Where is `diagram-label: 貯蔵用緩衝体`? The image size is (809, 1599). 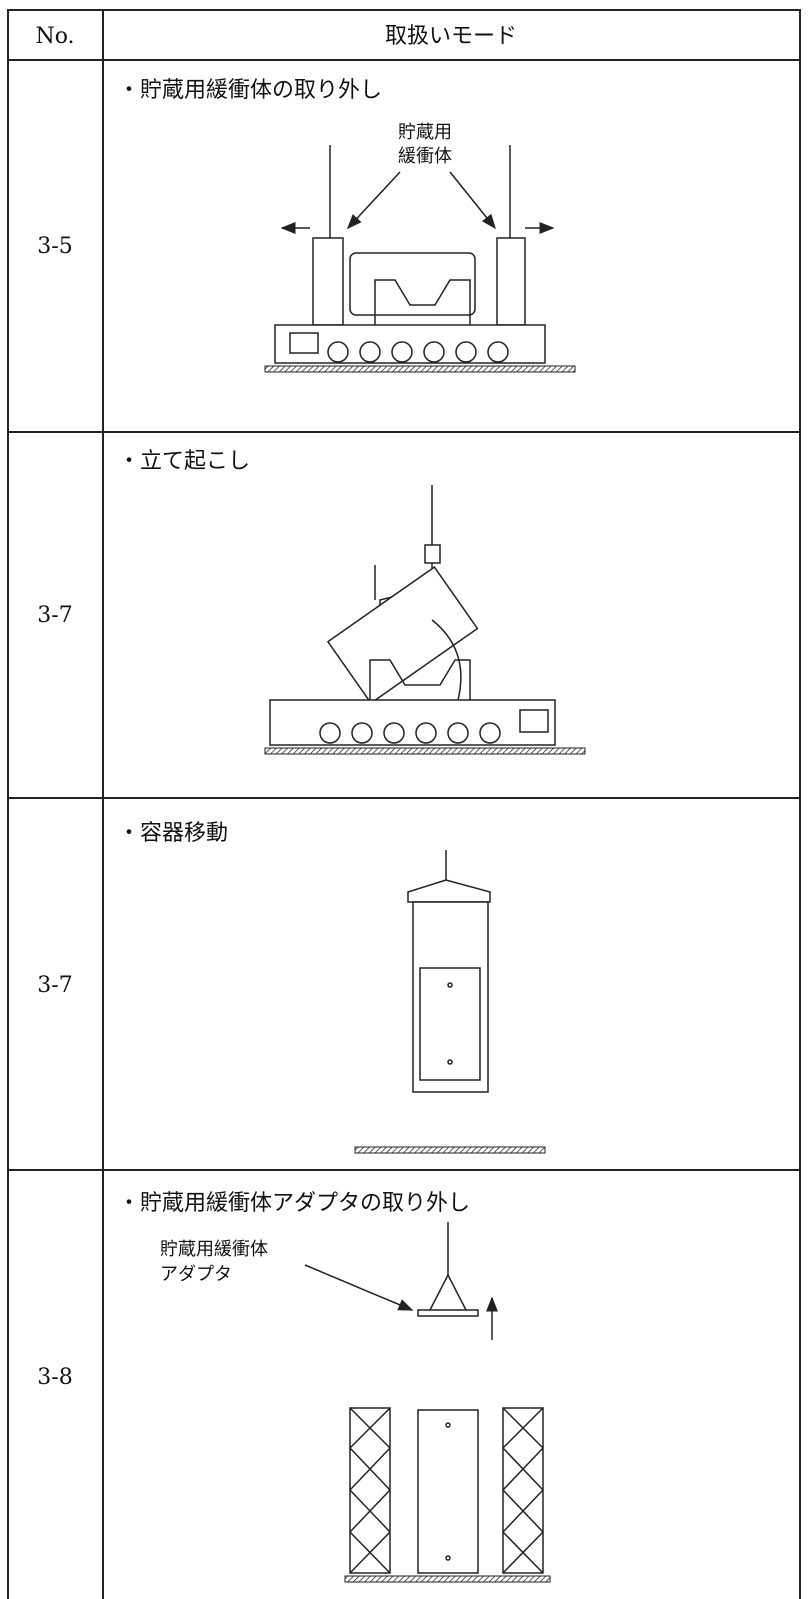 diagram-label: 貯蔵用緩衝体 is located at coordinates (214, 1249).